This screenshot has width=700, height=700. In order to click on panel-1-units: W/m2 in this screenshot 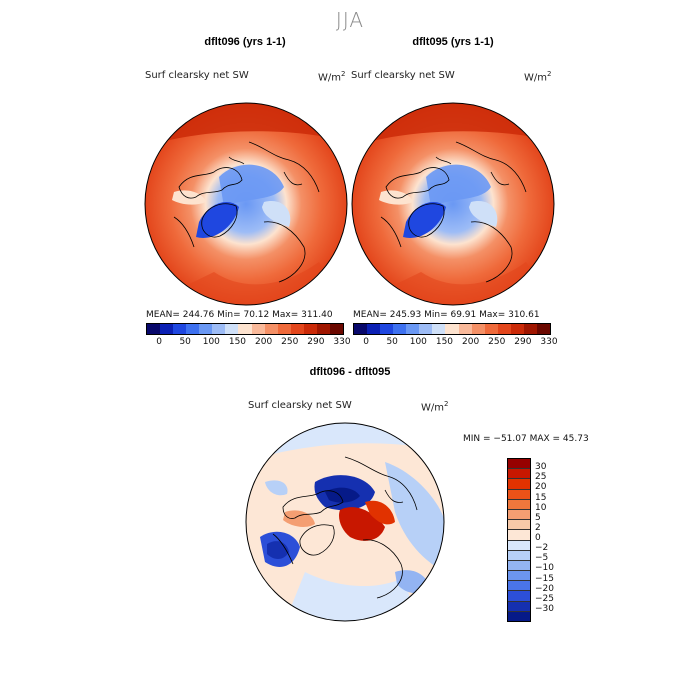, I will do `click(332, 77)`.